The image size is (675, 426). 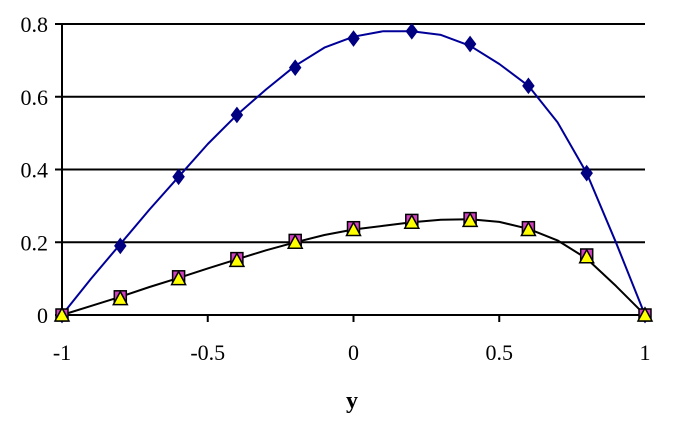 I want to click on y-tick-label-1: 0.2, so click(x=35, y=242).